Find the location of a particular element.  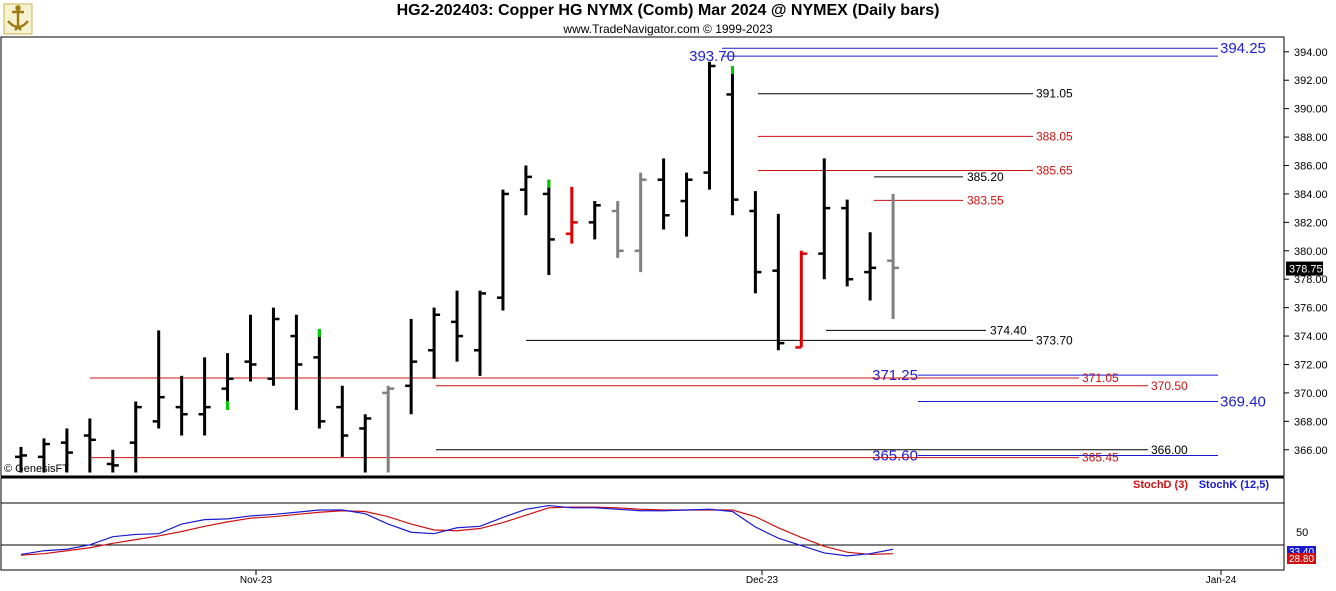

anchor-logo-icon is located at coordinates (18, 19).